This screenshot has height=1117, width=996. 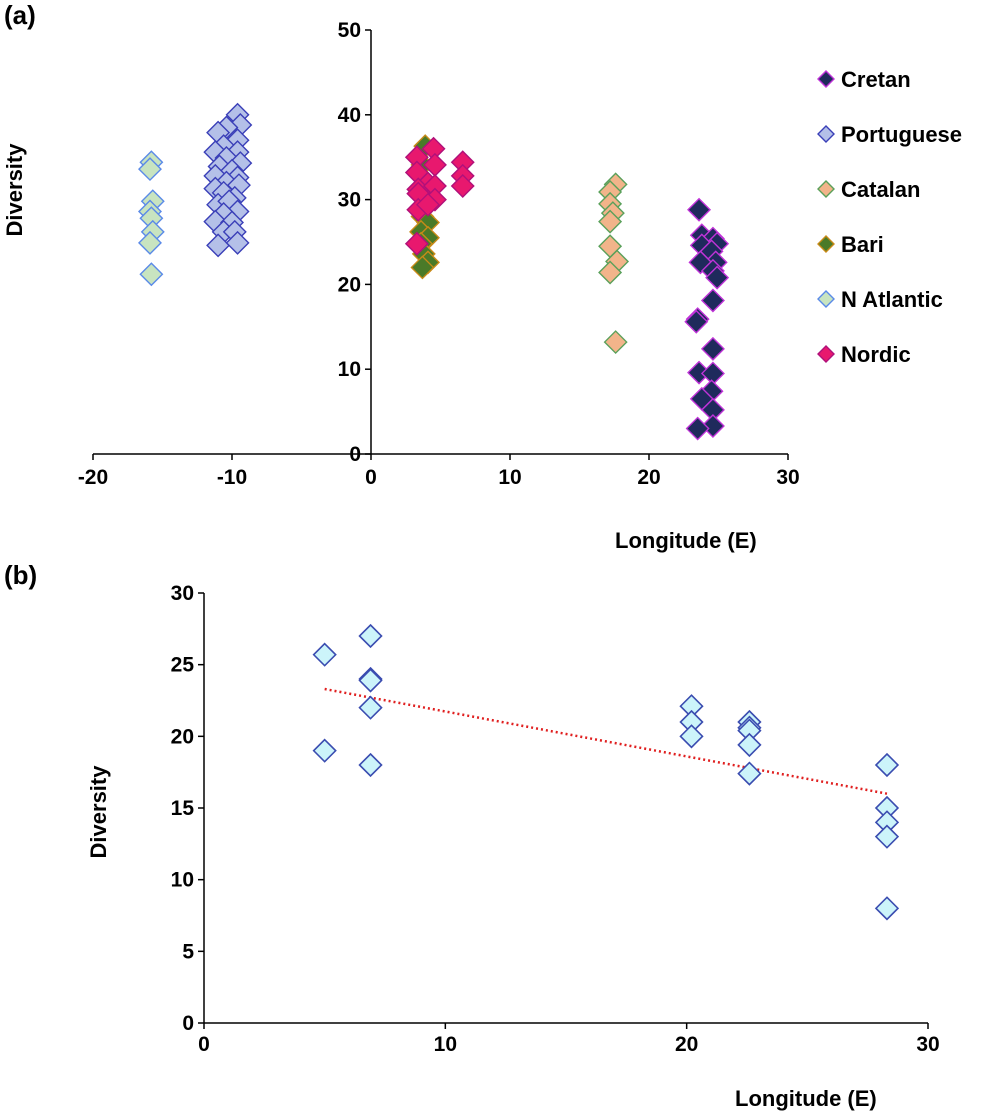 I want to click on y-tick-label: 50, so click(x=349, y=30).